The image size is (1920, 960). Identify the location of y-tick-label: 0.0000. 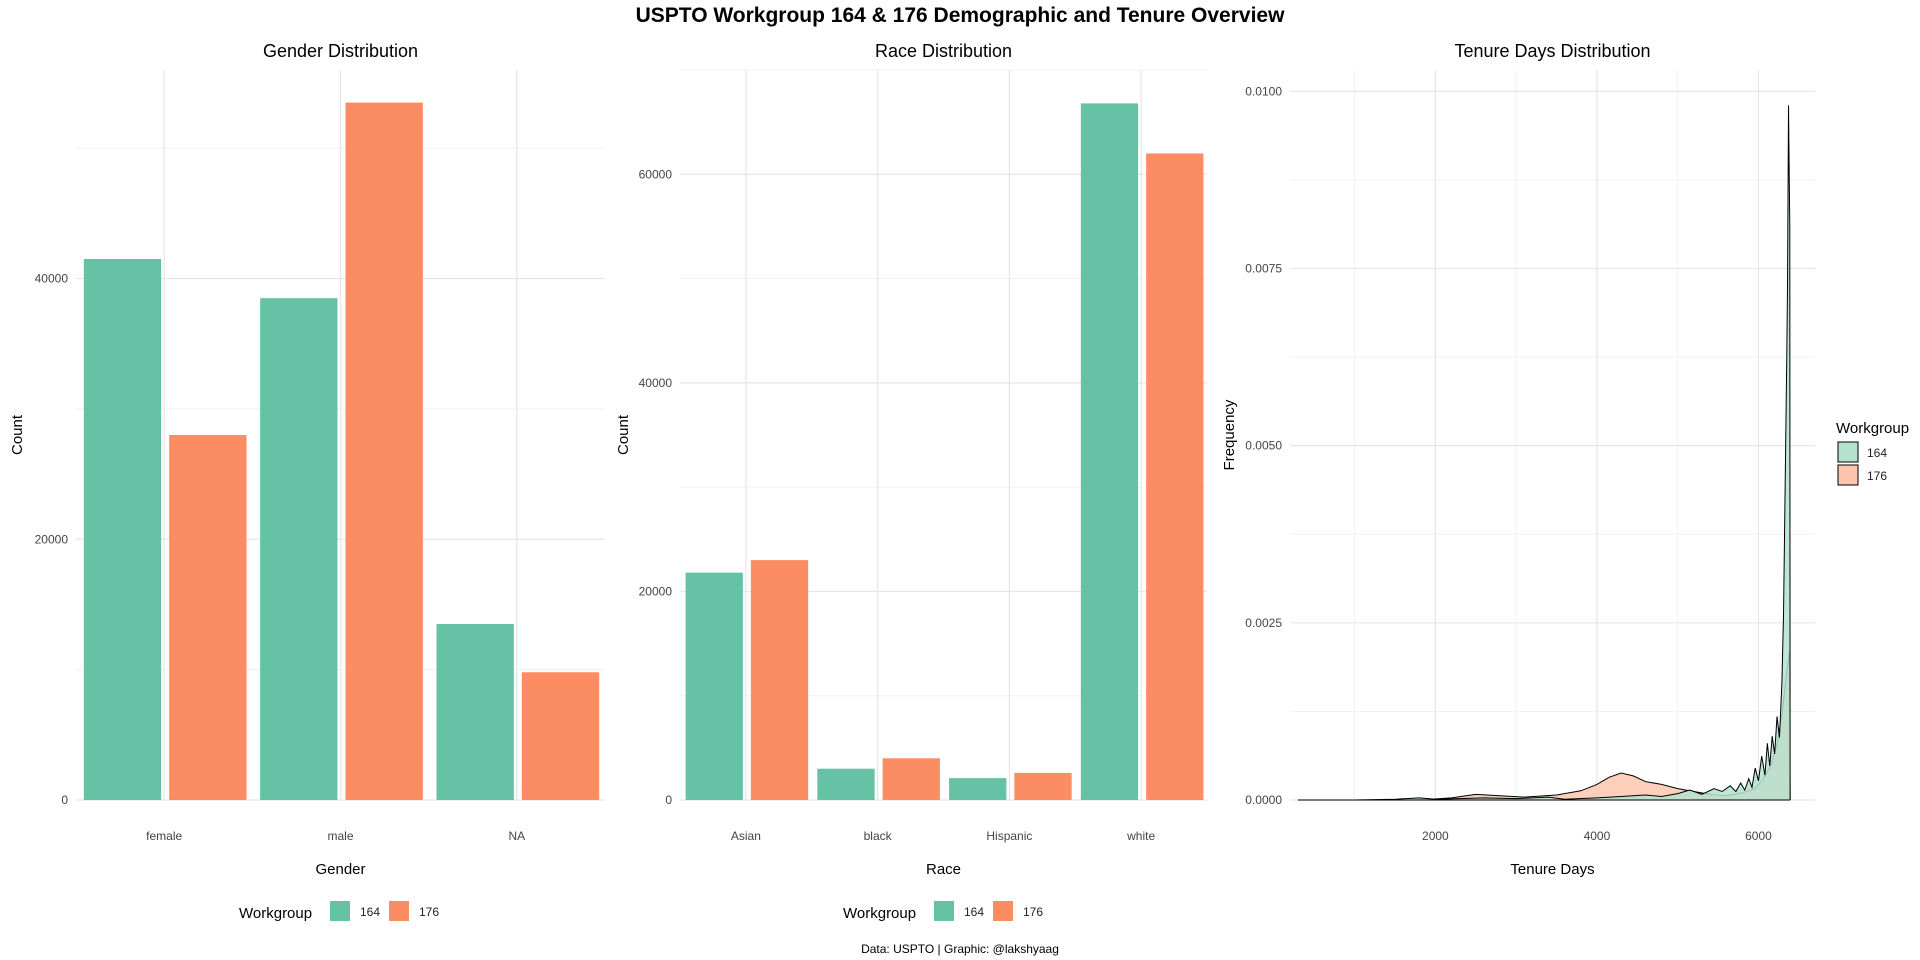
(1263, 800).